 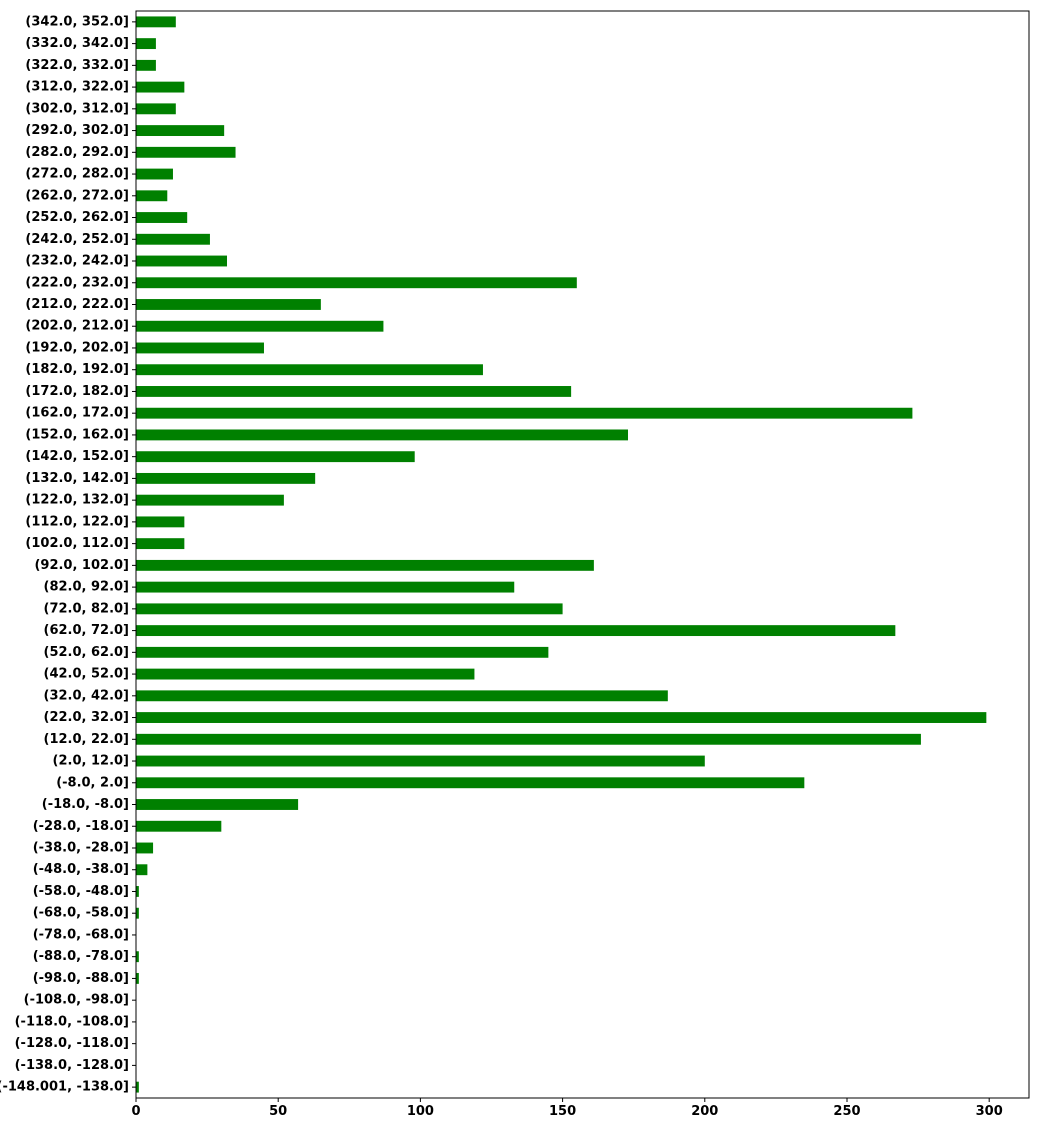 What do you see at coordinates (91, 761) in the screenshot?
I see `y-tick-label: (2.0, 12.0]` at bounding box center [91, 761].